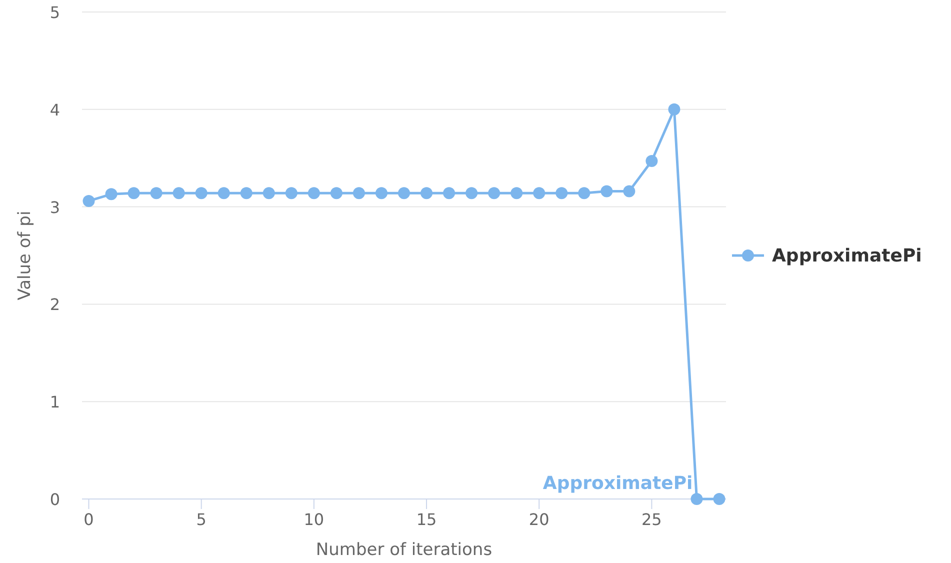  Describe the element at coordinates (55, 12) in the screenshot. I see `y-tick-label: 5` at that location.